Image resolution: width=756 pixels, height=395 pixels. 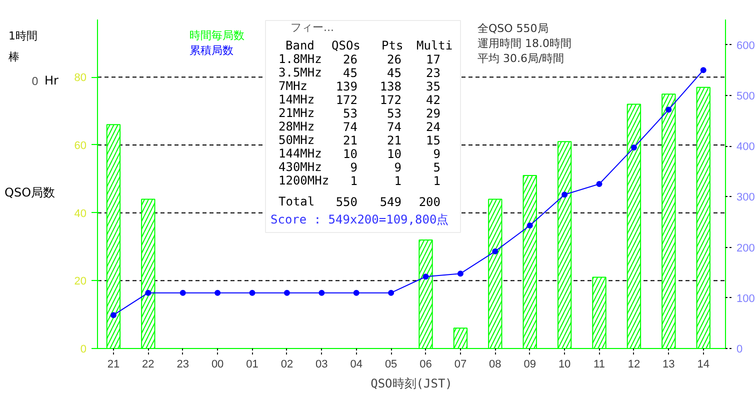 What do you see at coordinates (564, 364) in the screenshot?
I see `x-tick-label: 10` at bounding box center [564, 364].